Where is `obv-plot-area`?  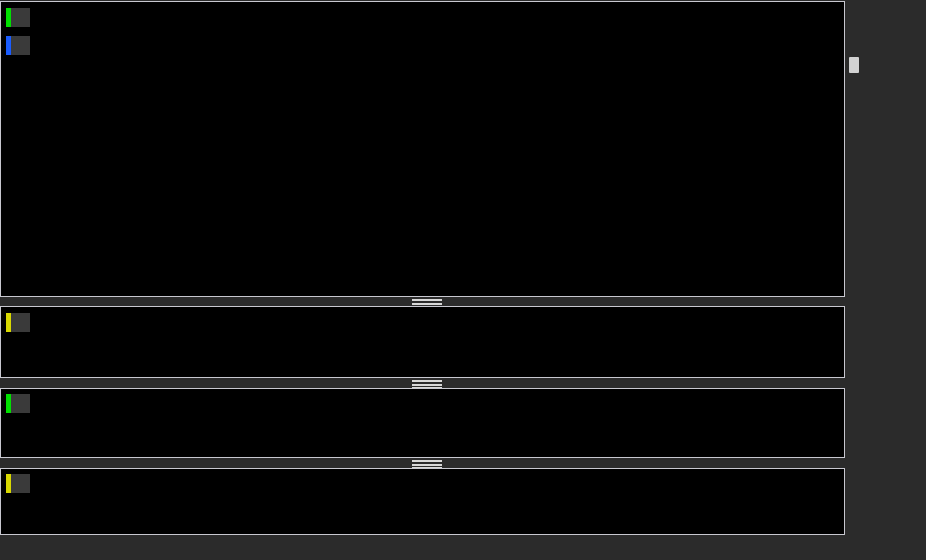 obv-plot-area is located at coordinates (422, 501).